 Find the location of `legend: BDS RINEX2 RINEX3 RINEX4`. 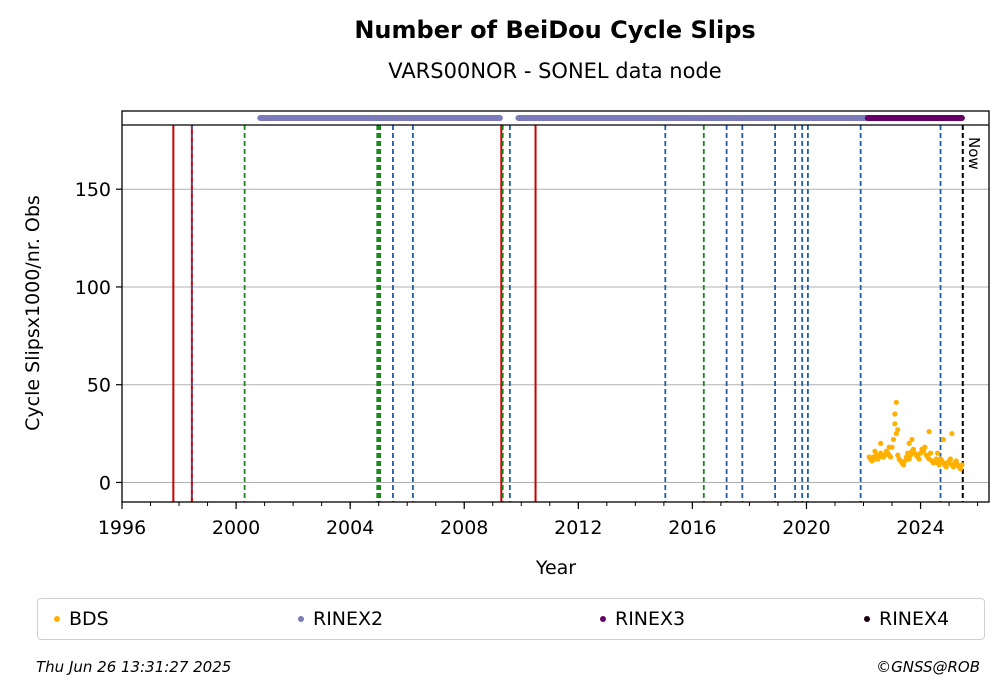

legend: BDS RINEX2 RINEX3 RINEX4 is located at coordinates (511, 619).